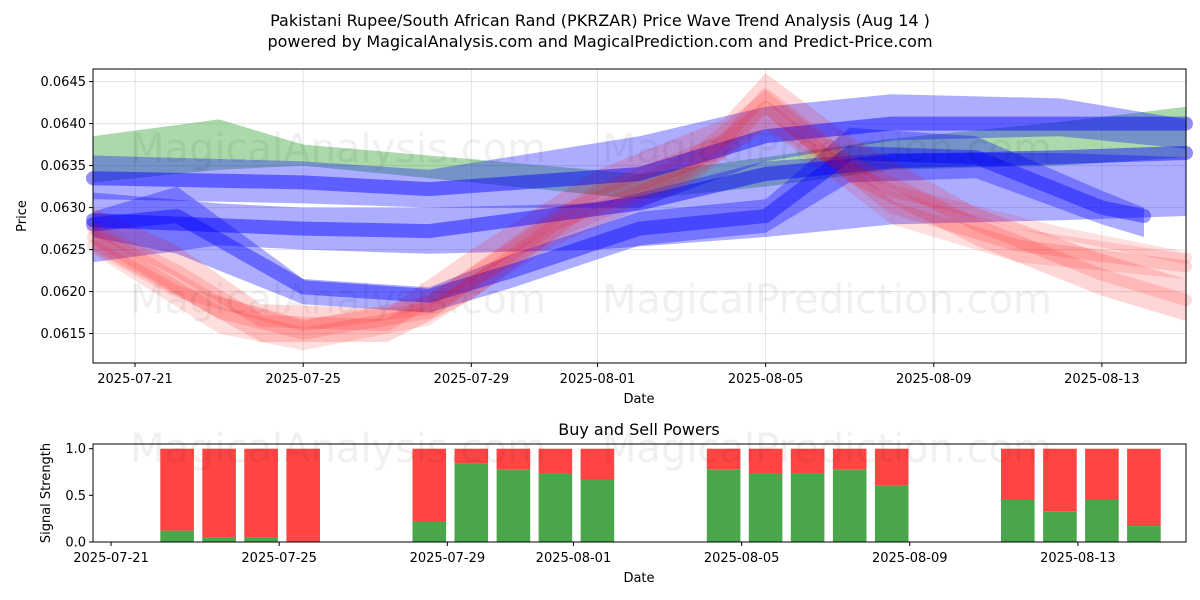 The image size is (1200, 600). I want to click on signal-bars, so click(660, 495).